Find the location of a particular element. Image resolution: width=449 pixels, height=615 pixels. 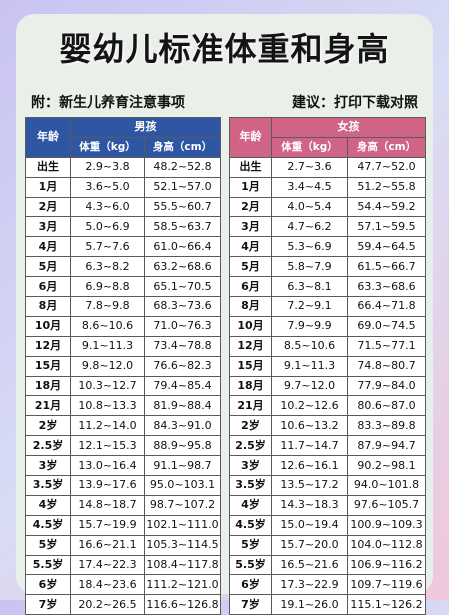

table-row: 15月 9.1~11.3 74.8~80.7 is located at coordinates (327, 366).